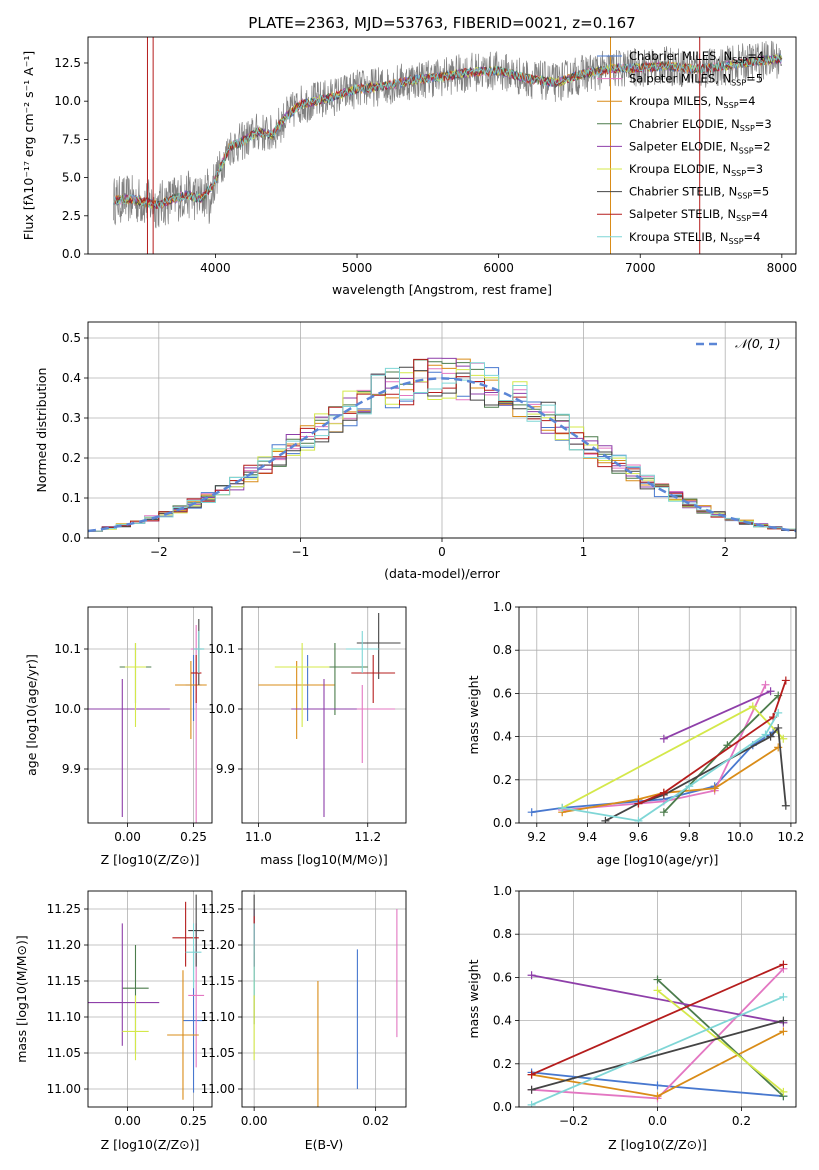 Image resolution: width=819 pixels, height=1170 pixels. What do you see at coordinates (71, 139) in the screenshot?
I see `y-tick-label: 7.5` at bounding box center [71, 139].